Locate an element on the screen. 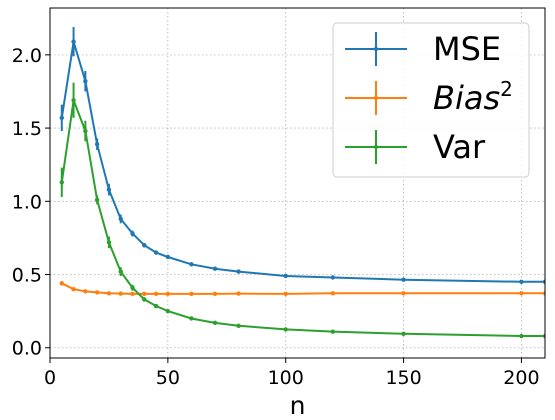 The image size is (555, 420). legend-label-superscript: 2 is located at coordinates (506, 89).